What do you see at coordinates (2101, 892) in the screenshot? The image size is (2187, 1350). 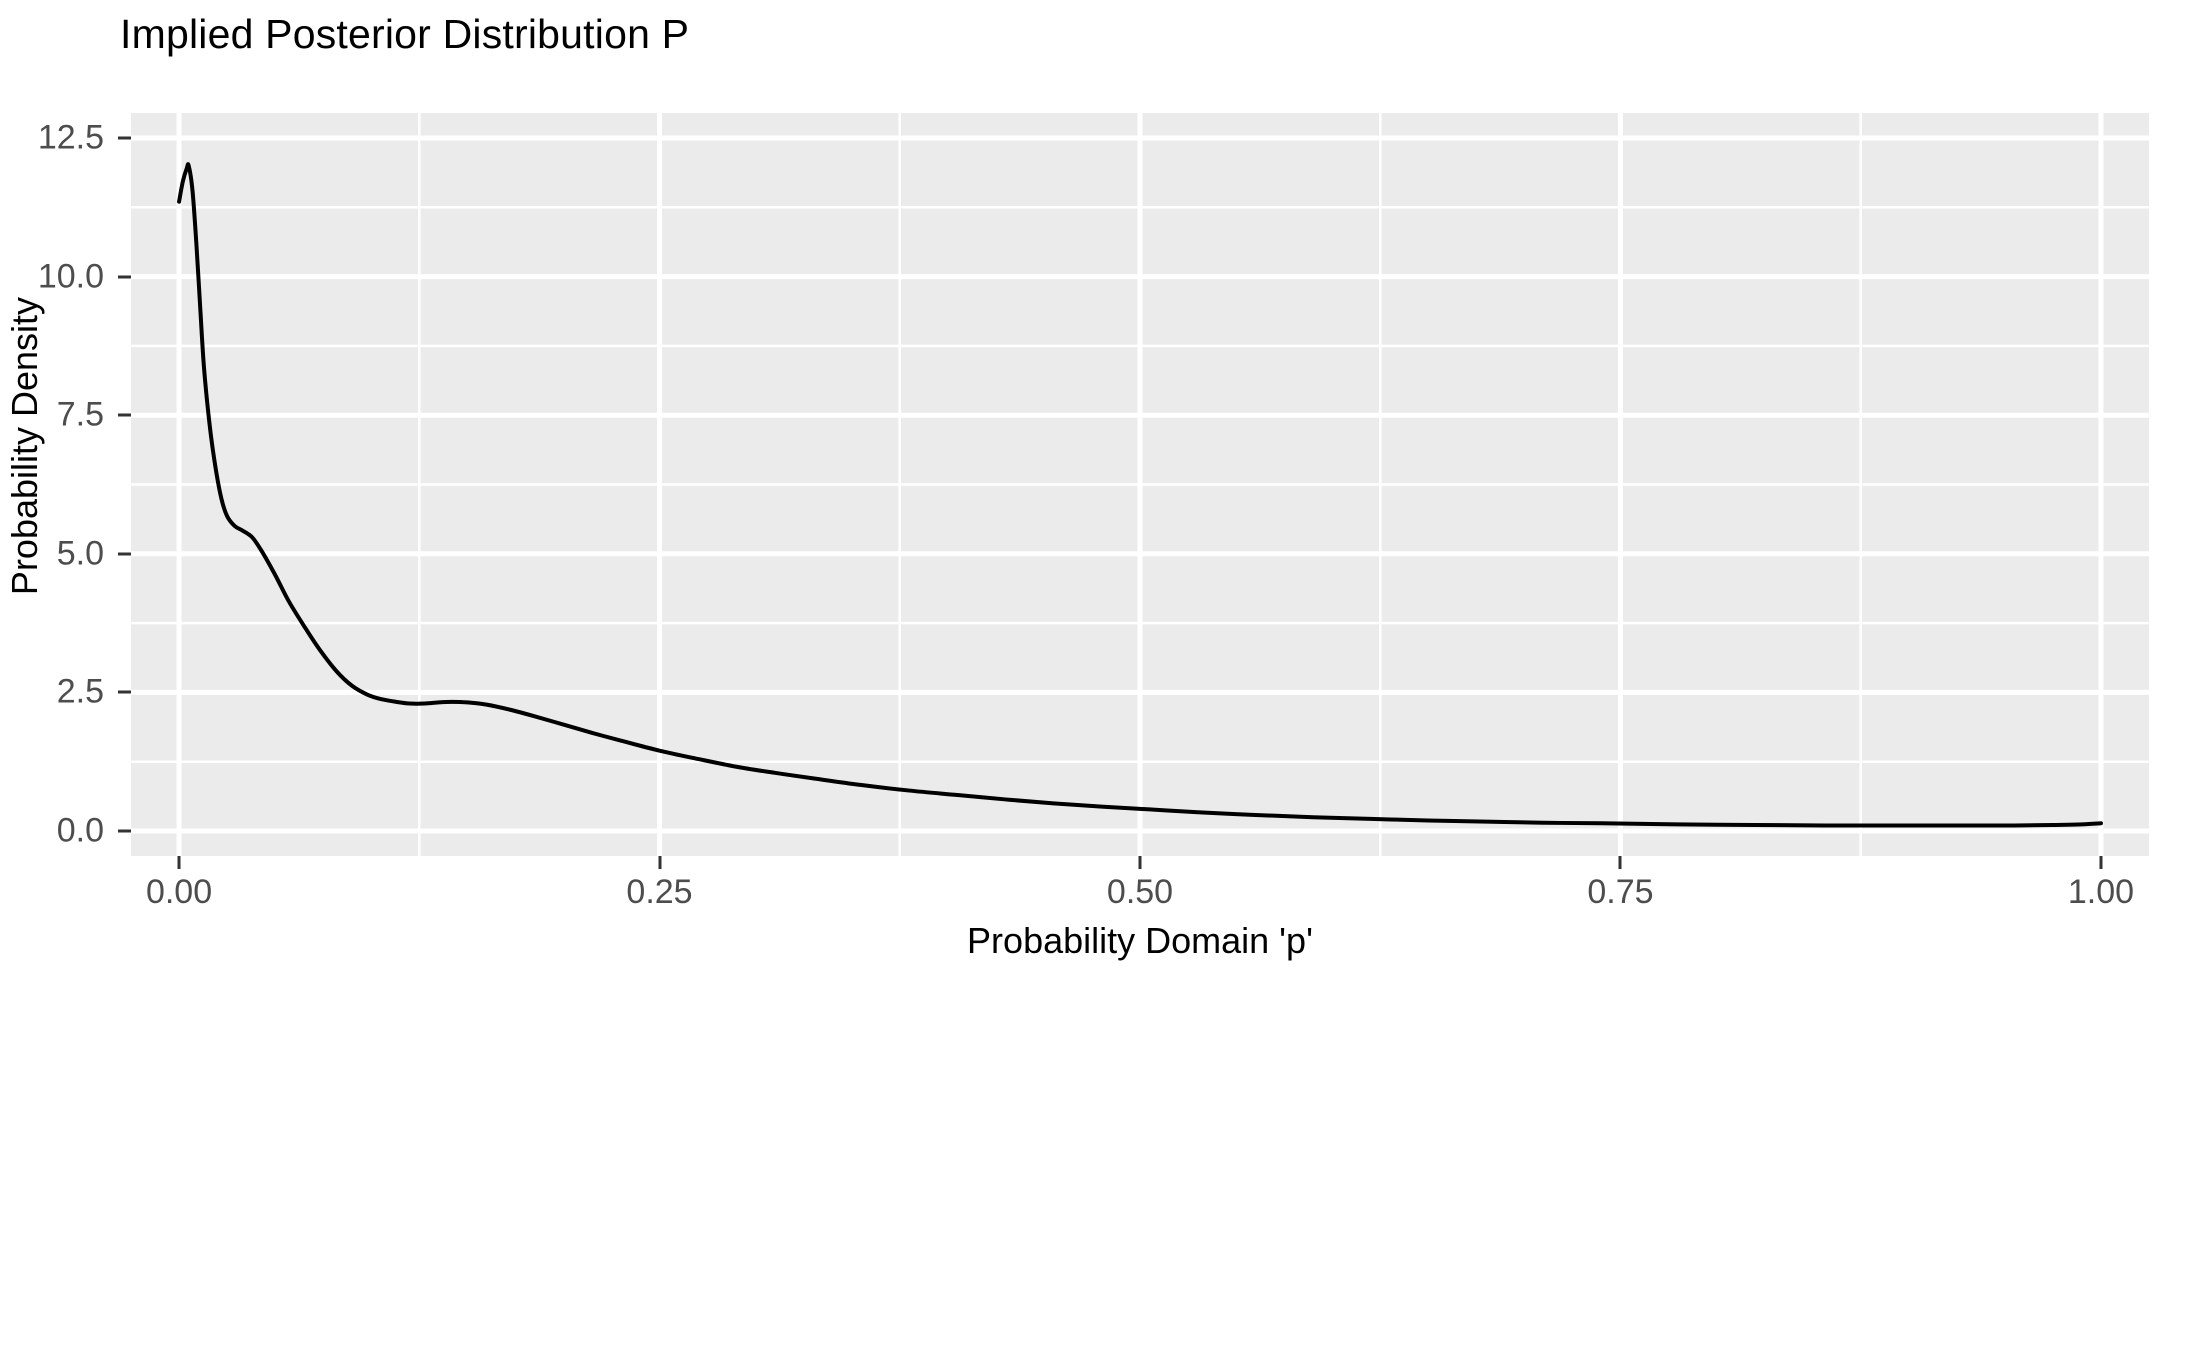 I see `x-axis-tick-label: 1.00` at bounding box center [2101, 892].